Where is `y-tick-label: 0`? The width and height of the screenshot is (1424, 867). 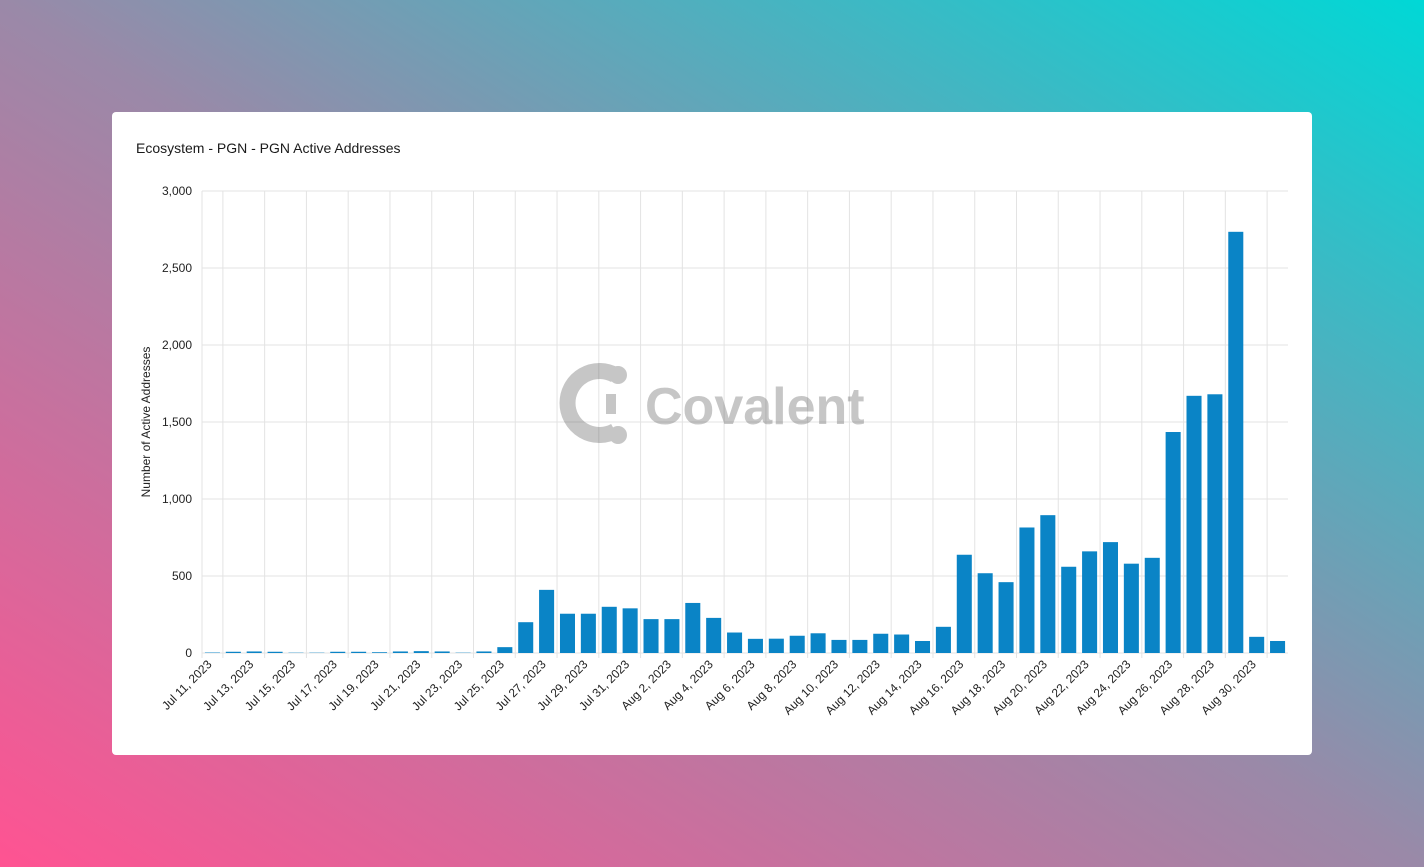
y-tick-label: 0 is located at coordinates (188, 653).